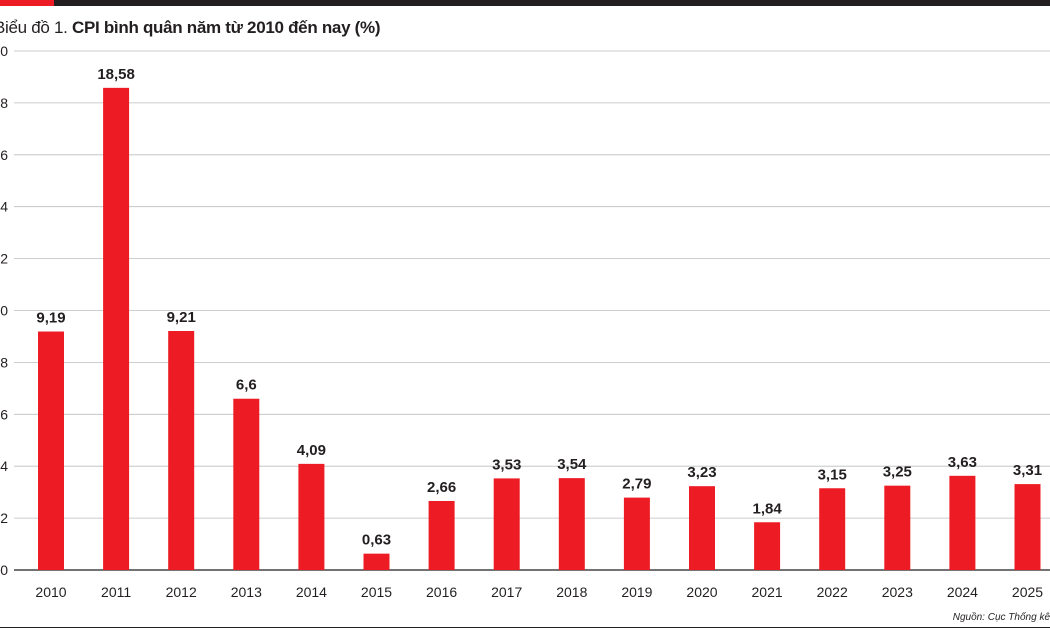 The height and width of the screenshot is (630, 1050). Describe the element at coordinates (897, 472) in the screenshot. I see `data-label-2023: 3,25` at that location.